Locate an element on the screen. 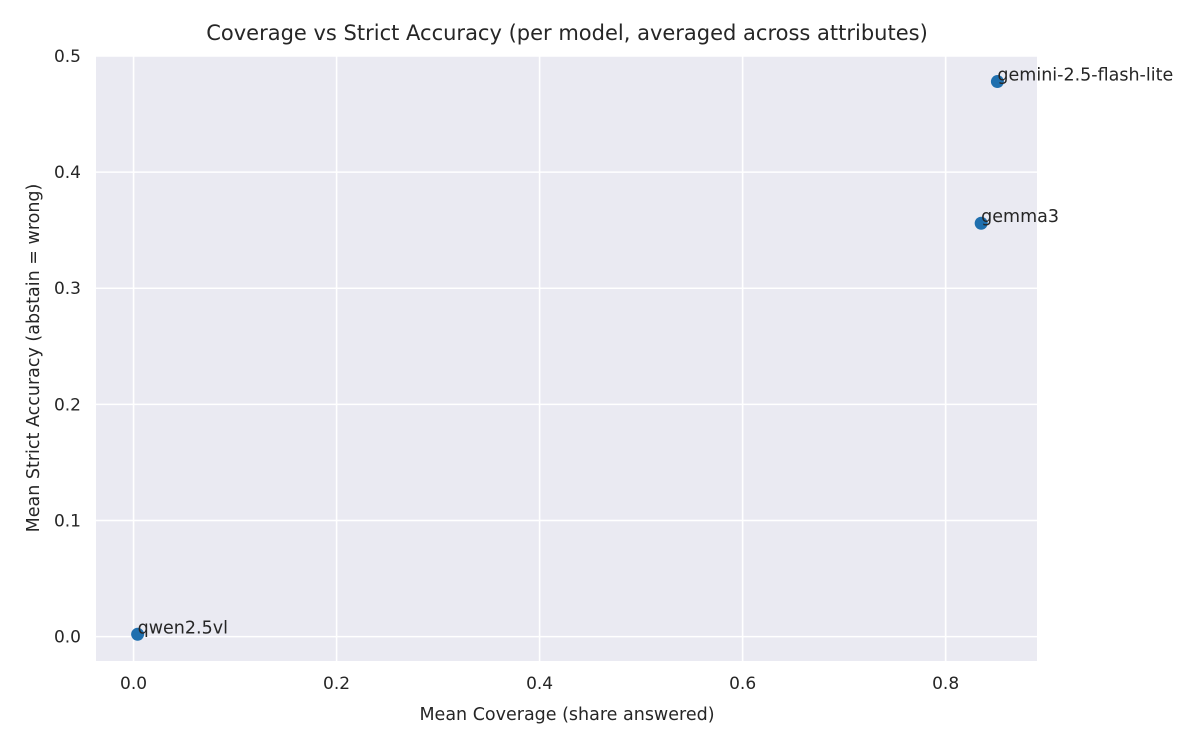 The width and height of the screenshot is (1200, 750). x-tick-label: 0.0 is located at coordinates (133, 684).